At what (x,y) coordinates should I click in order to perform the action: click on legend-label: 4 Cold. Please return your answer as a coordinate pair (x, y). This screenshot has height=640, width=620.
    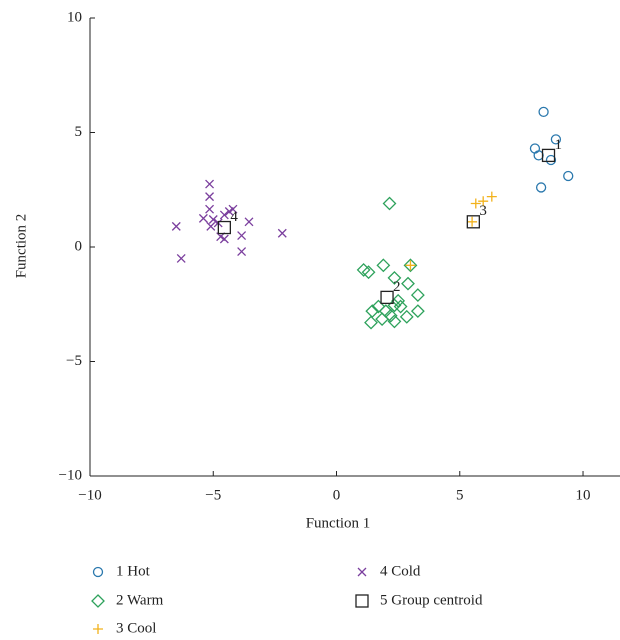
    Looking at the image, I should click on (400, 571).